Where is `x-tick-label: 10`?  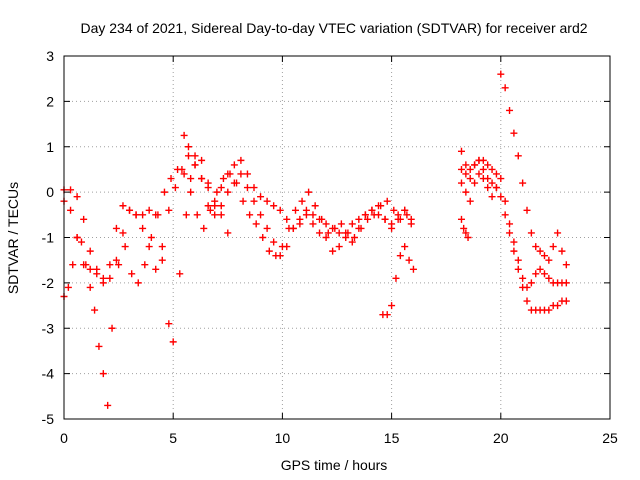 x-tick-label: 10 is located at coordinates (283, 438).